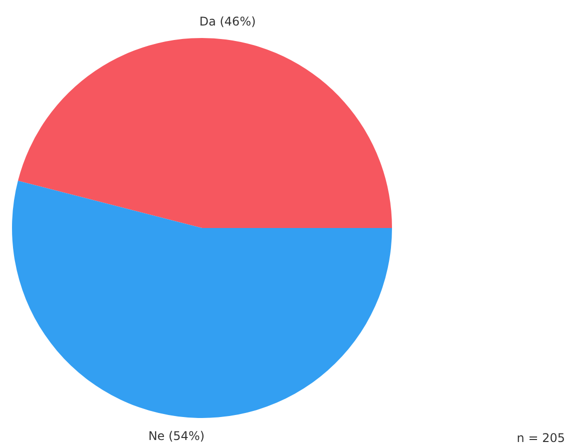 The width and height of the screenshot is (585, 448). What do you see at coordinates (176, 435) in the screenshot?
I see `slice-label: Ne (54%)` at bounding box center [176, 435].